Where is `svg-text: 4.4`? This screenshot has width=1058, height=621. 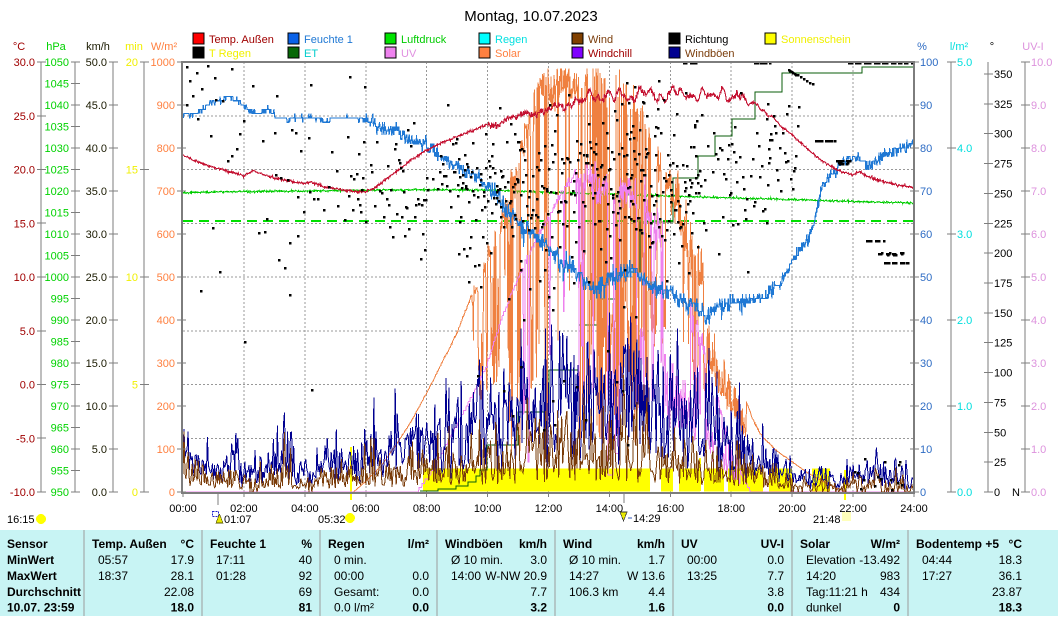
svg-text: 4.4 is located at coordinates (656, 592).